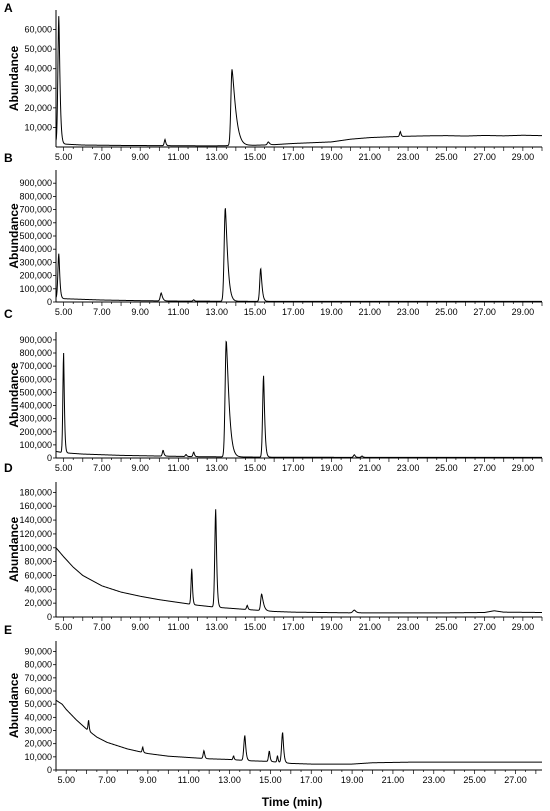 This screenshot has height=811, width=550. Describe the element at coordinates (8, 468) in the screenshot. I see `panel-label: D` at that location.